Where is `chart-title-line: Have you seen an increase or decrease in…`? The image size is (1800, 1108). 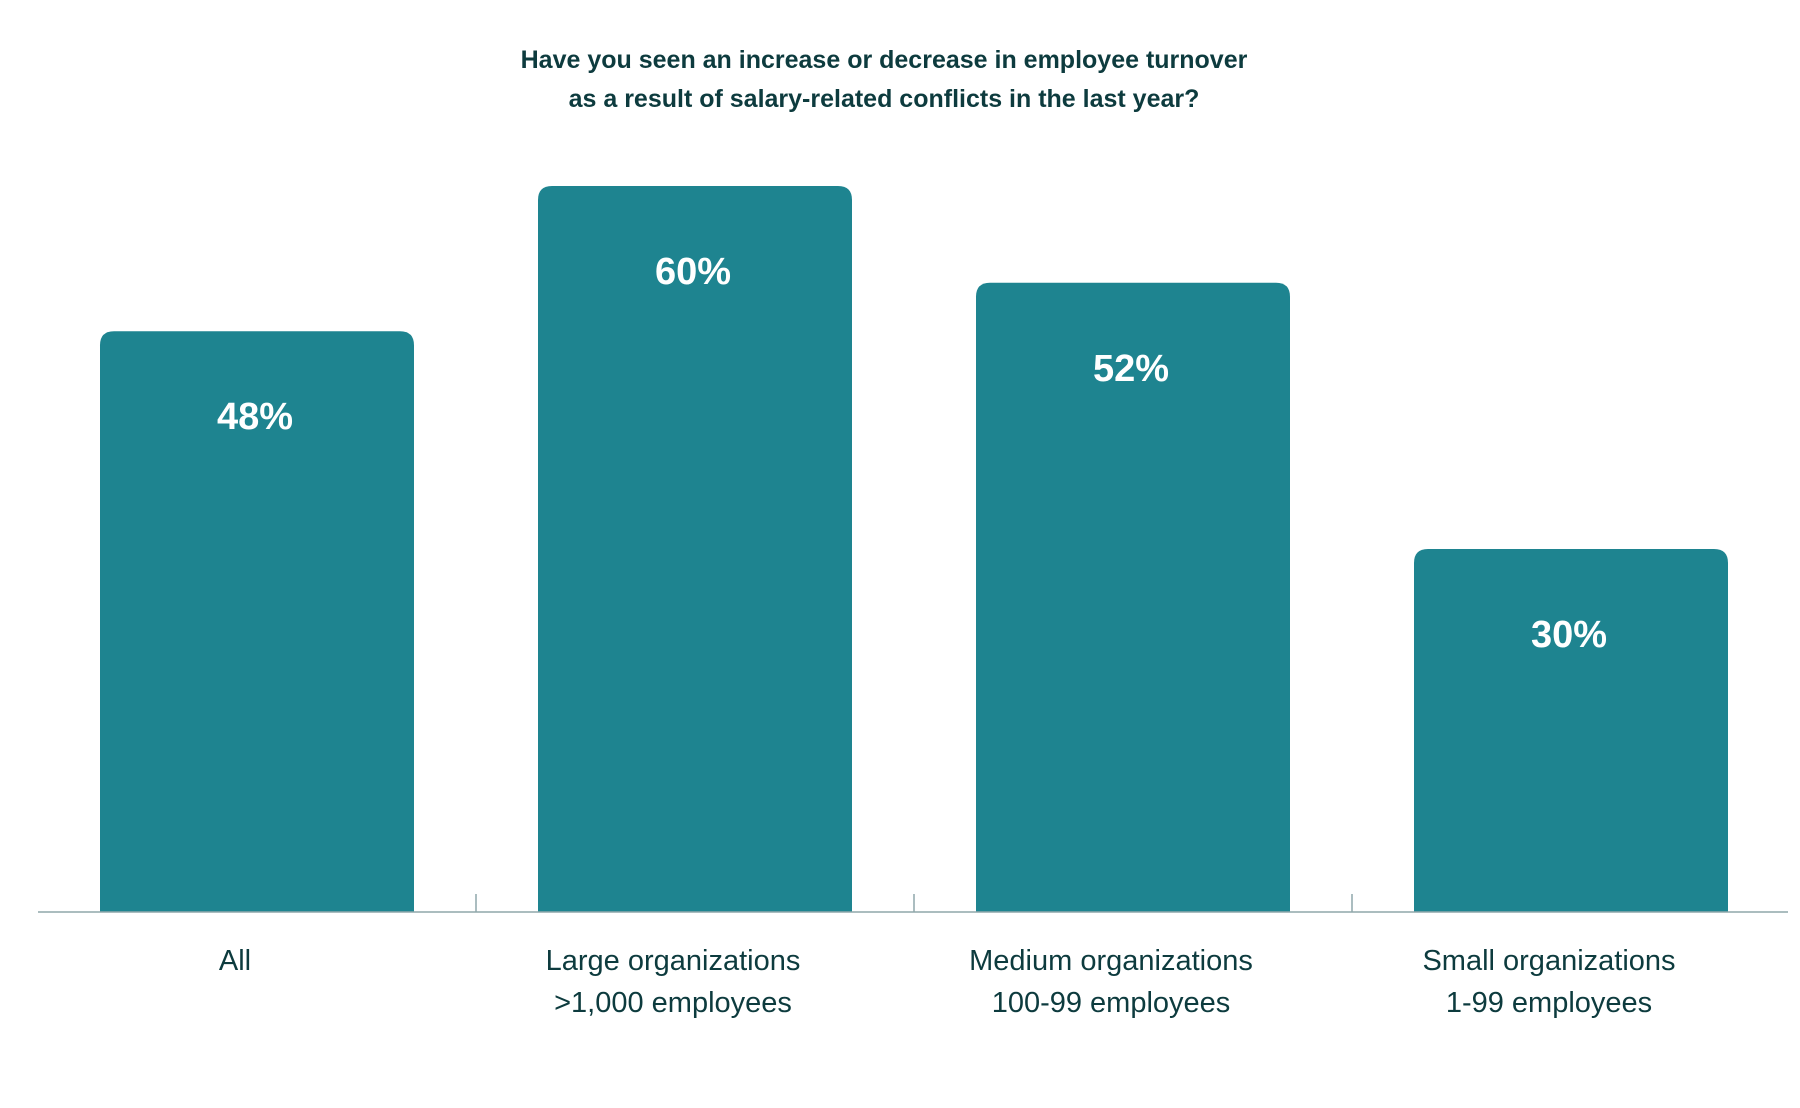 chart-title-line: Have you seen an increase or decrease in… is located at coordinates (884, 60).